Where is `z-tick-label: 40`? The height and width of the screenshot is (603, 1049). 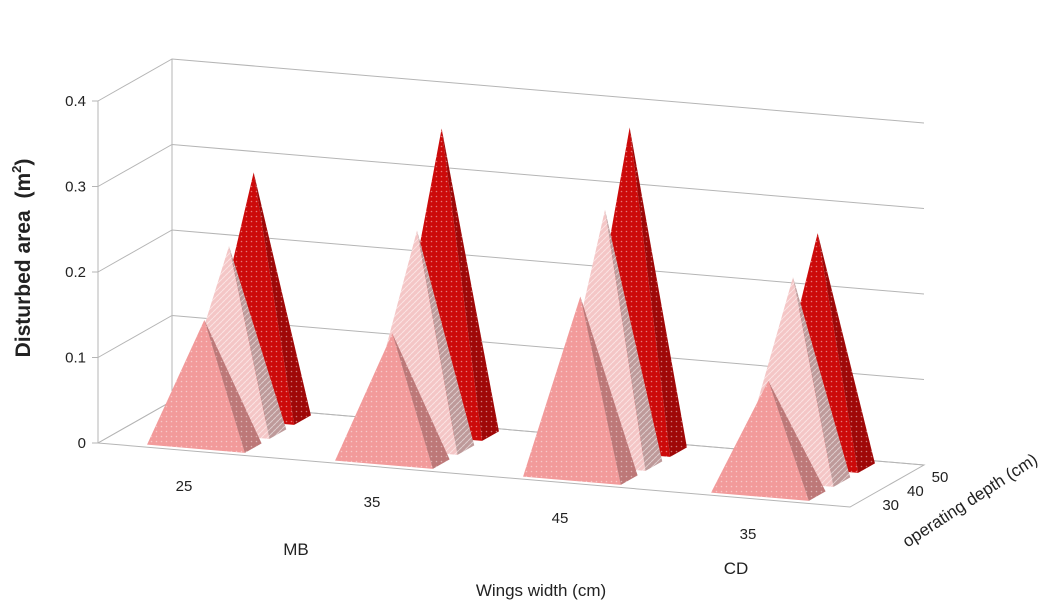 z-tick-label: 40 is located at coordinates (915, 491).